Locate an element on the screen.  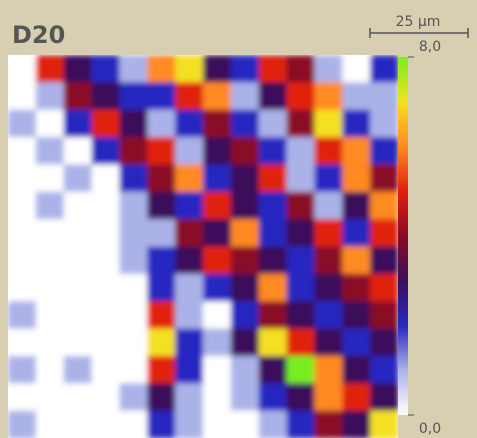
colorbar is located at coordinates (403, 236).